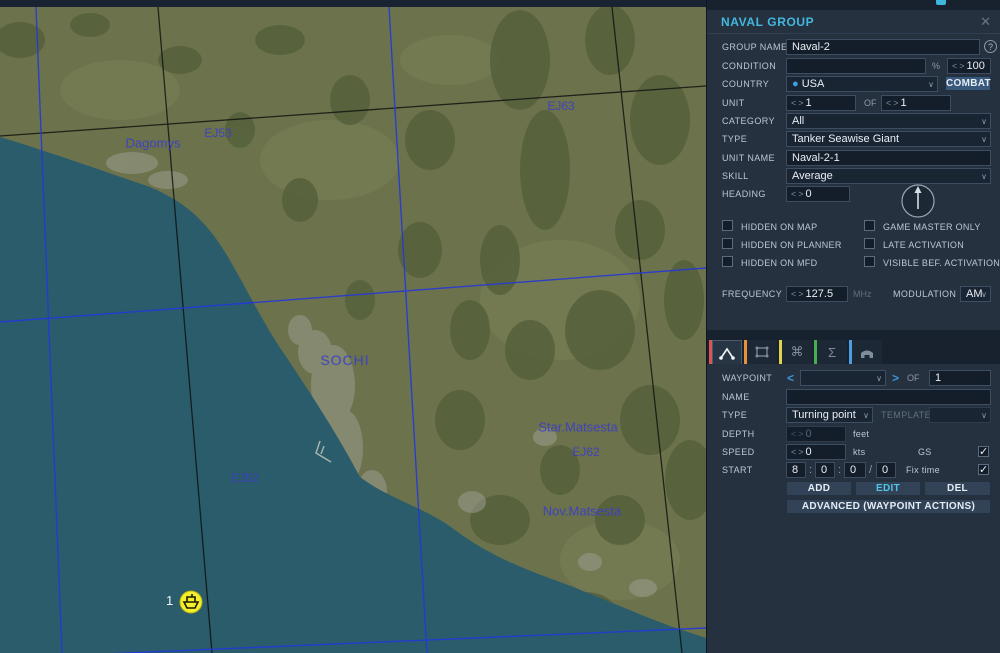 The height and width of the screenshot is (653, 1000). What do you see at coordinates (913, 378) in the screenshot?
I see `waypoint-of-label: OF` at bounding box center [913, 378].